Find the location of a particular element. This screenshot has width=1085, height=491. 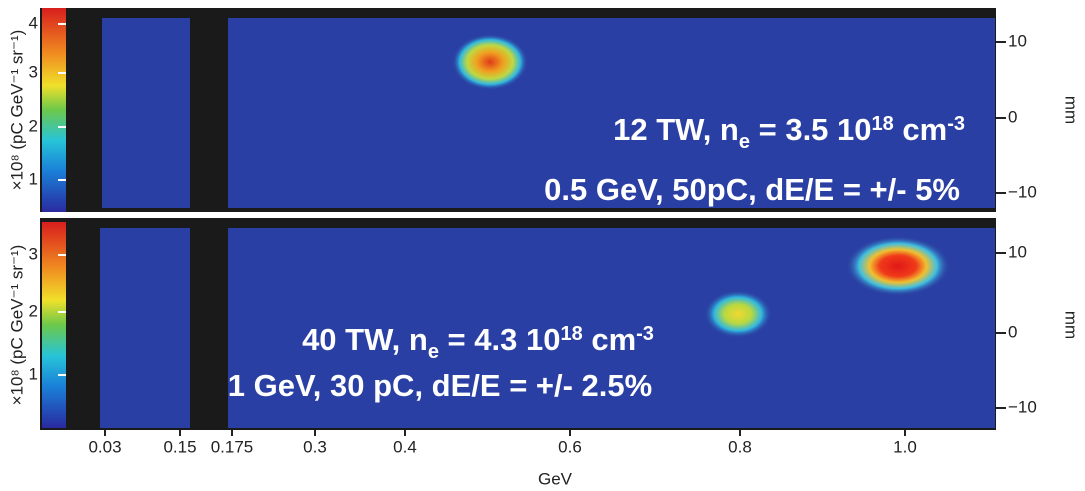

x-tick-label: 0.6 is located at coordinates (570, 446).